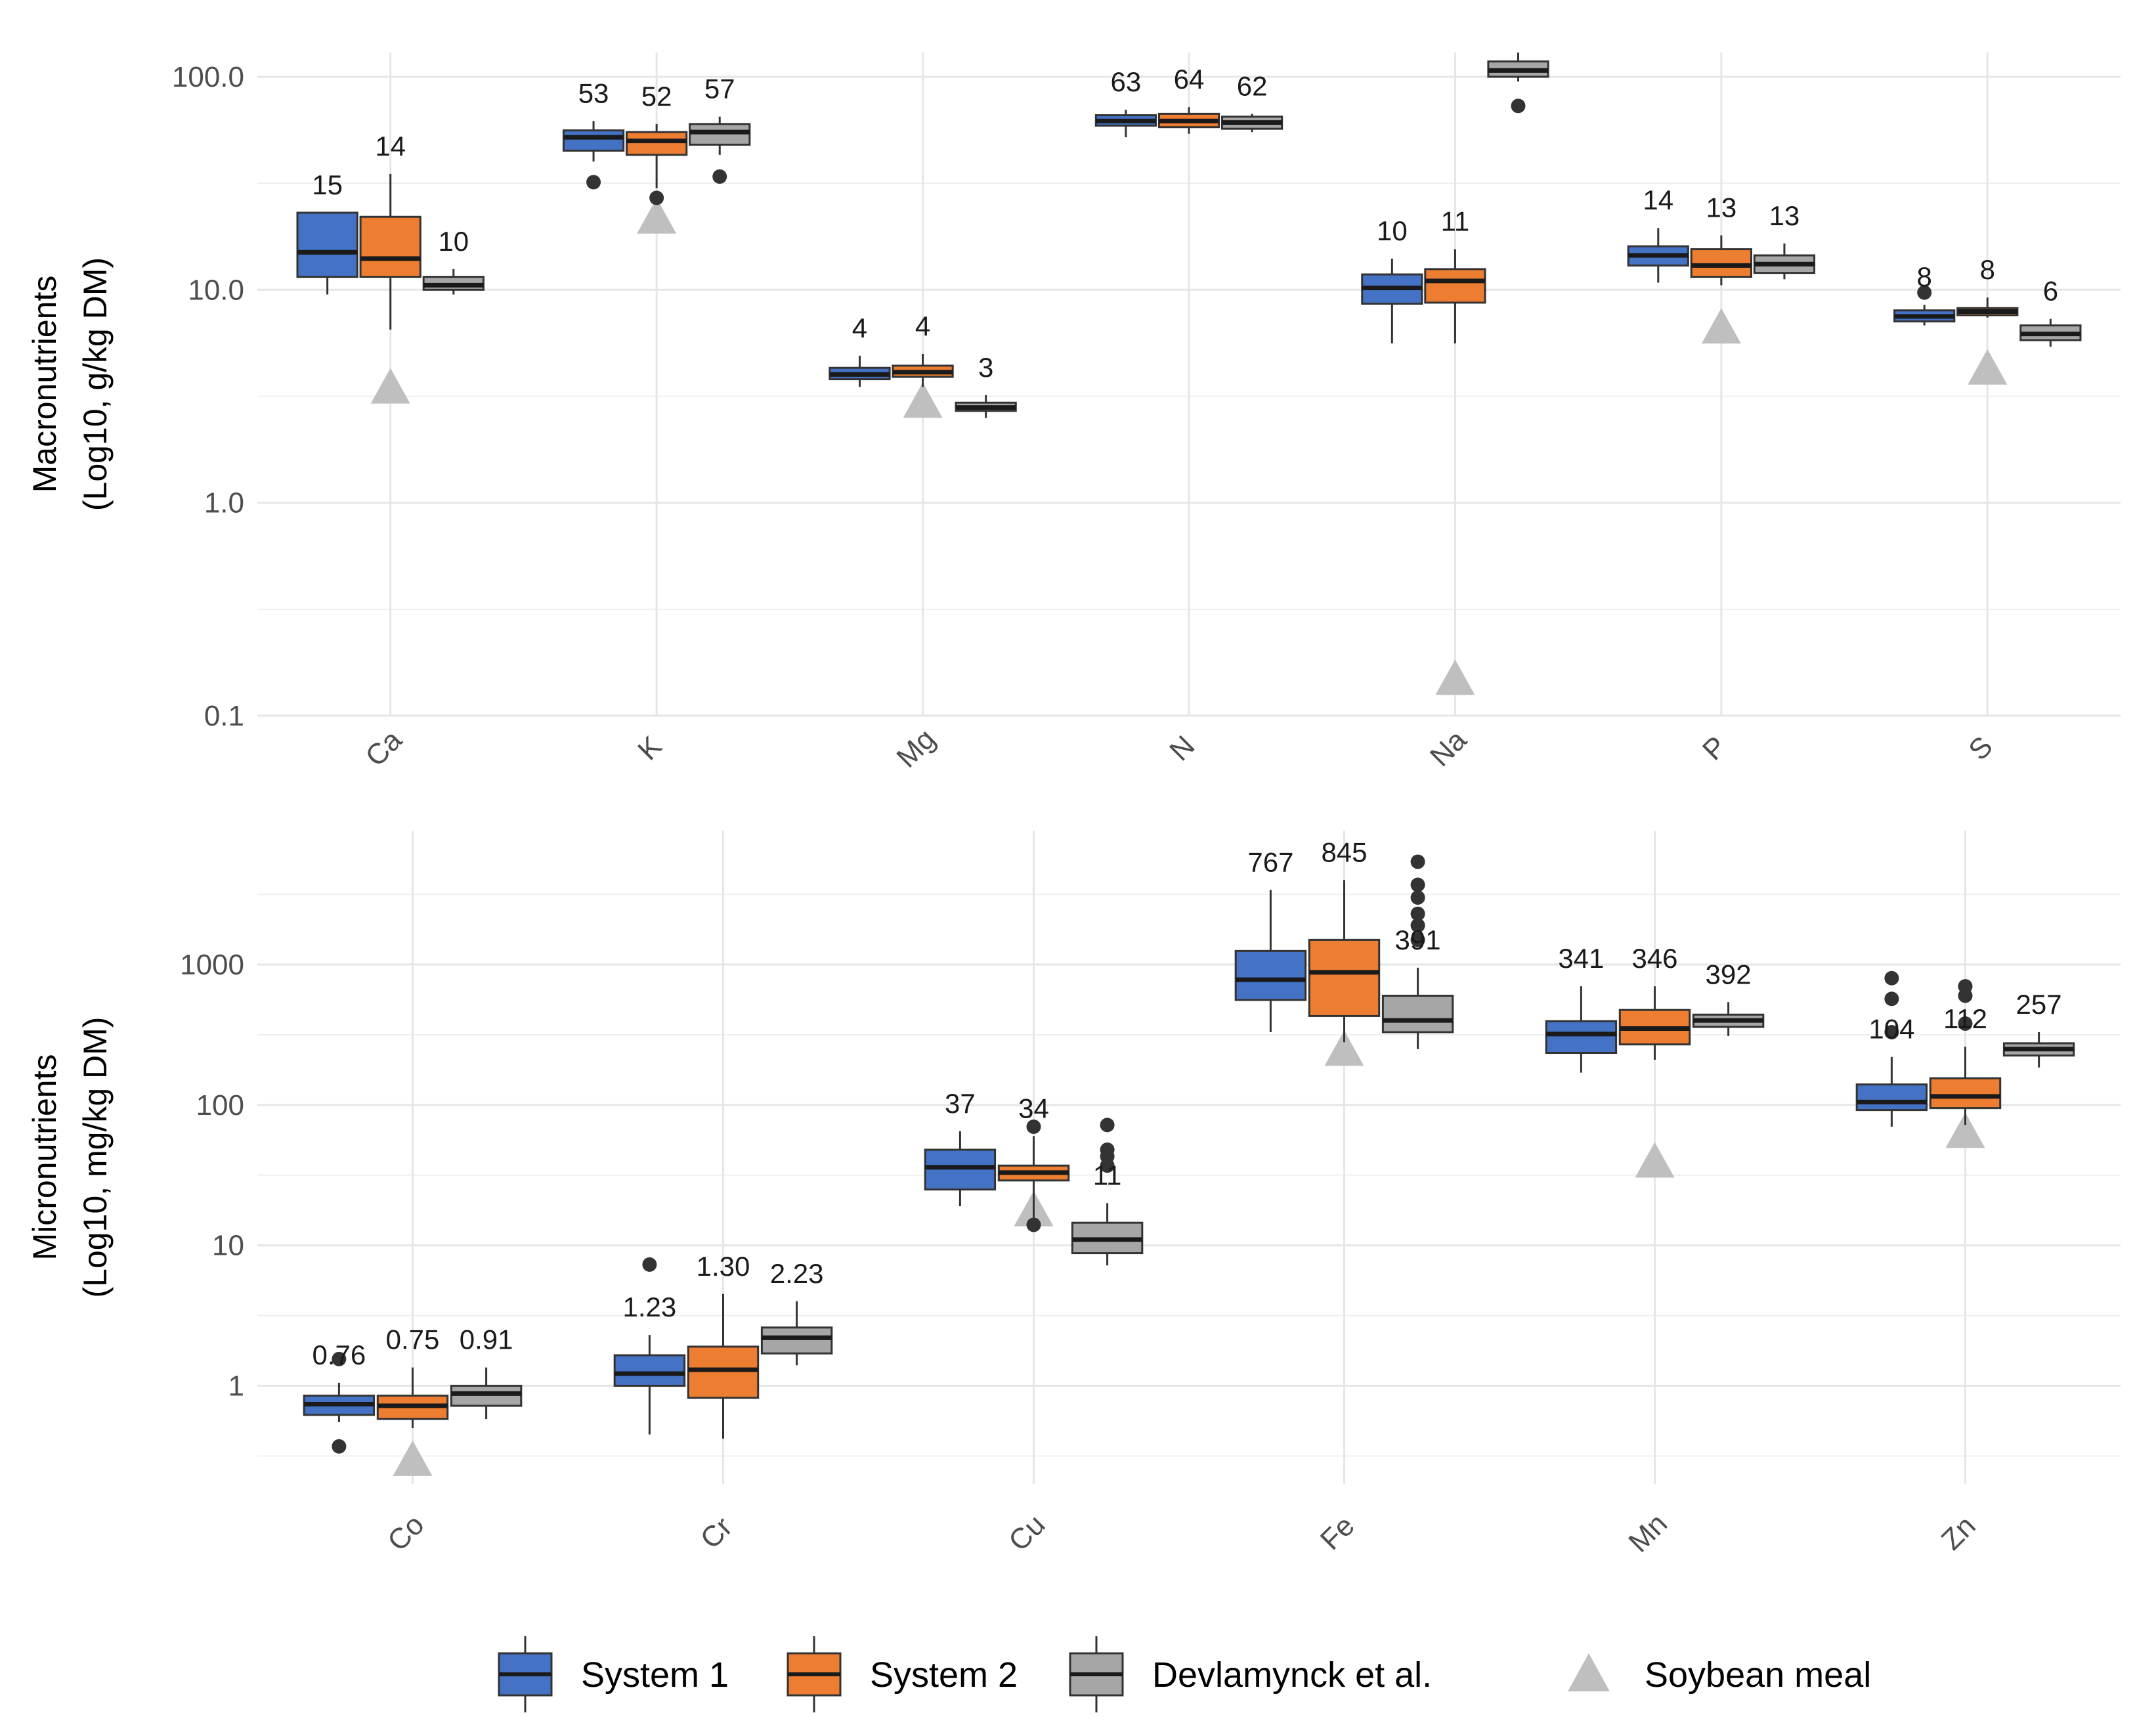 The image size is (2156, 1717). Describe the element at coordinates (960, 1103) in the screenshot. I see `data-label: 37` at that location.